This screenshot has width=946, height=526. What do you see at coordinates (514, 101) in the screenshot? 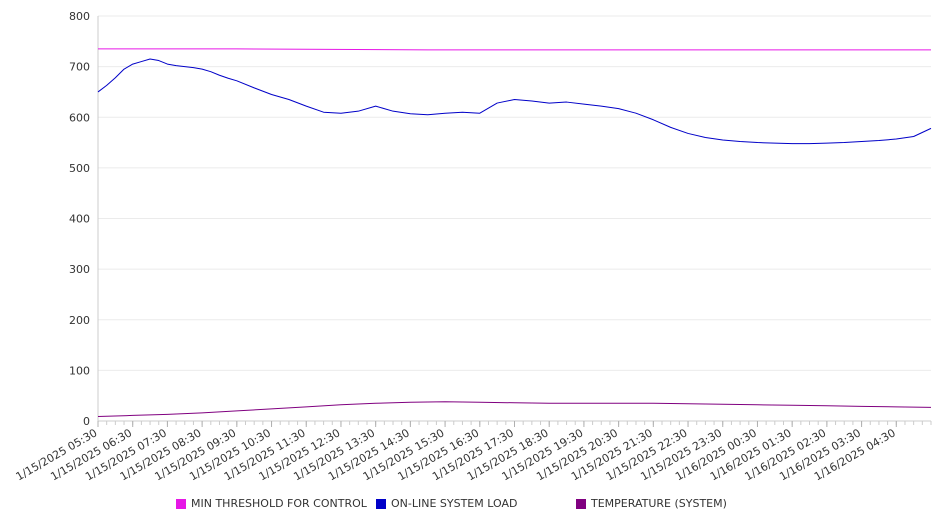
I see `series-line-system-load` at bounding box center [514, 101].